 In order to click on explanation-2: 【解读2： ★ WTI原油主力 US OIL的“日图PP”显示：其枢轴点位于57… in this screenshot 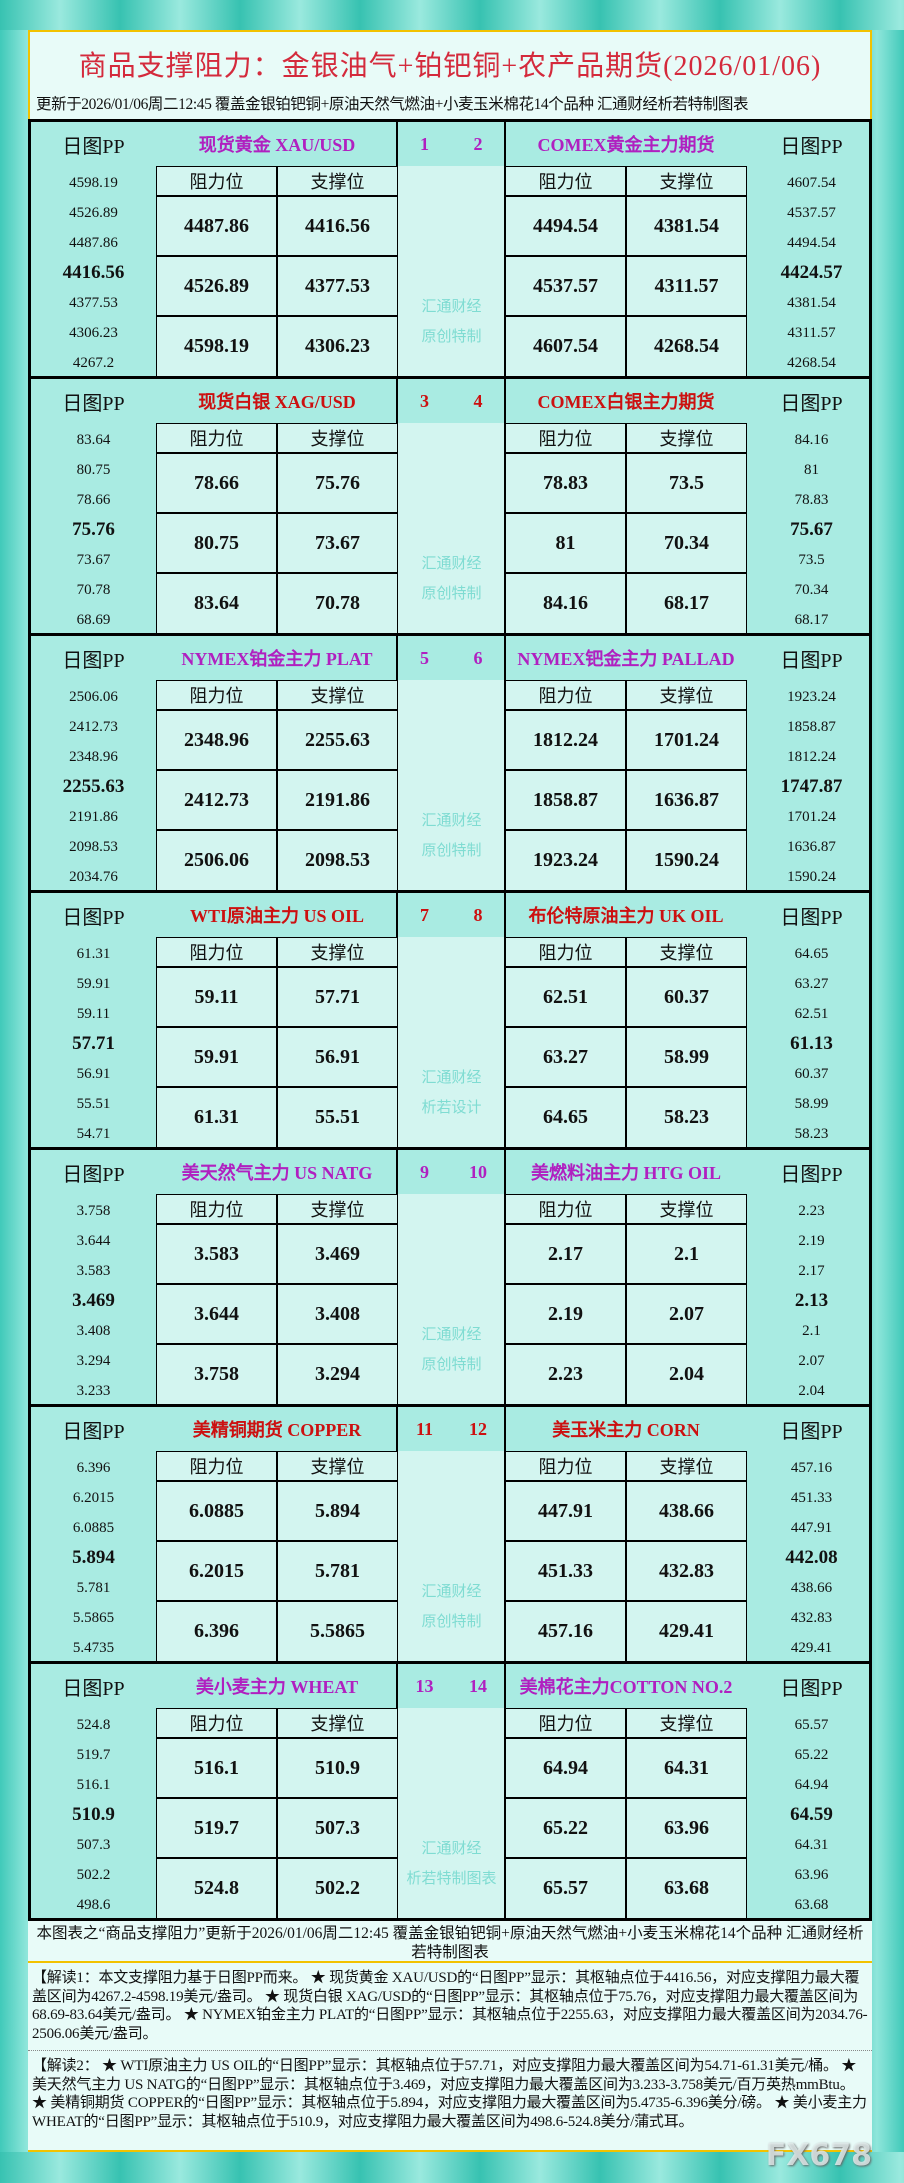, I will do `click(450, 2101)`.